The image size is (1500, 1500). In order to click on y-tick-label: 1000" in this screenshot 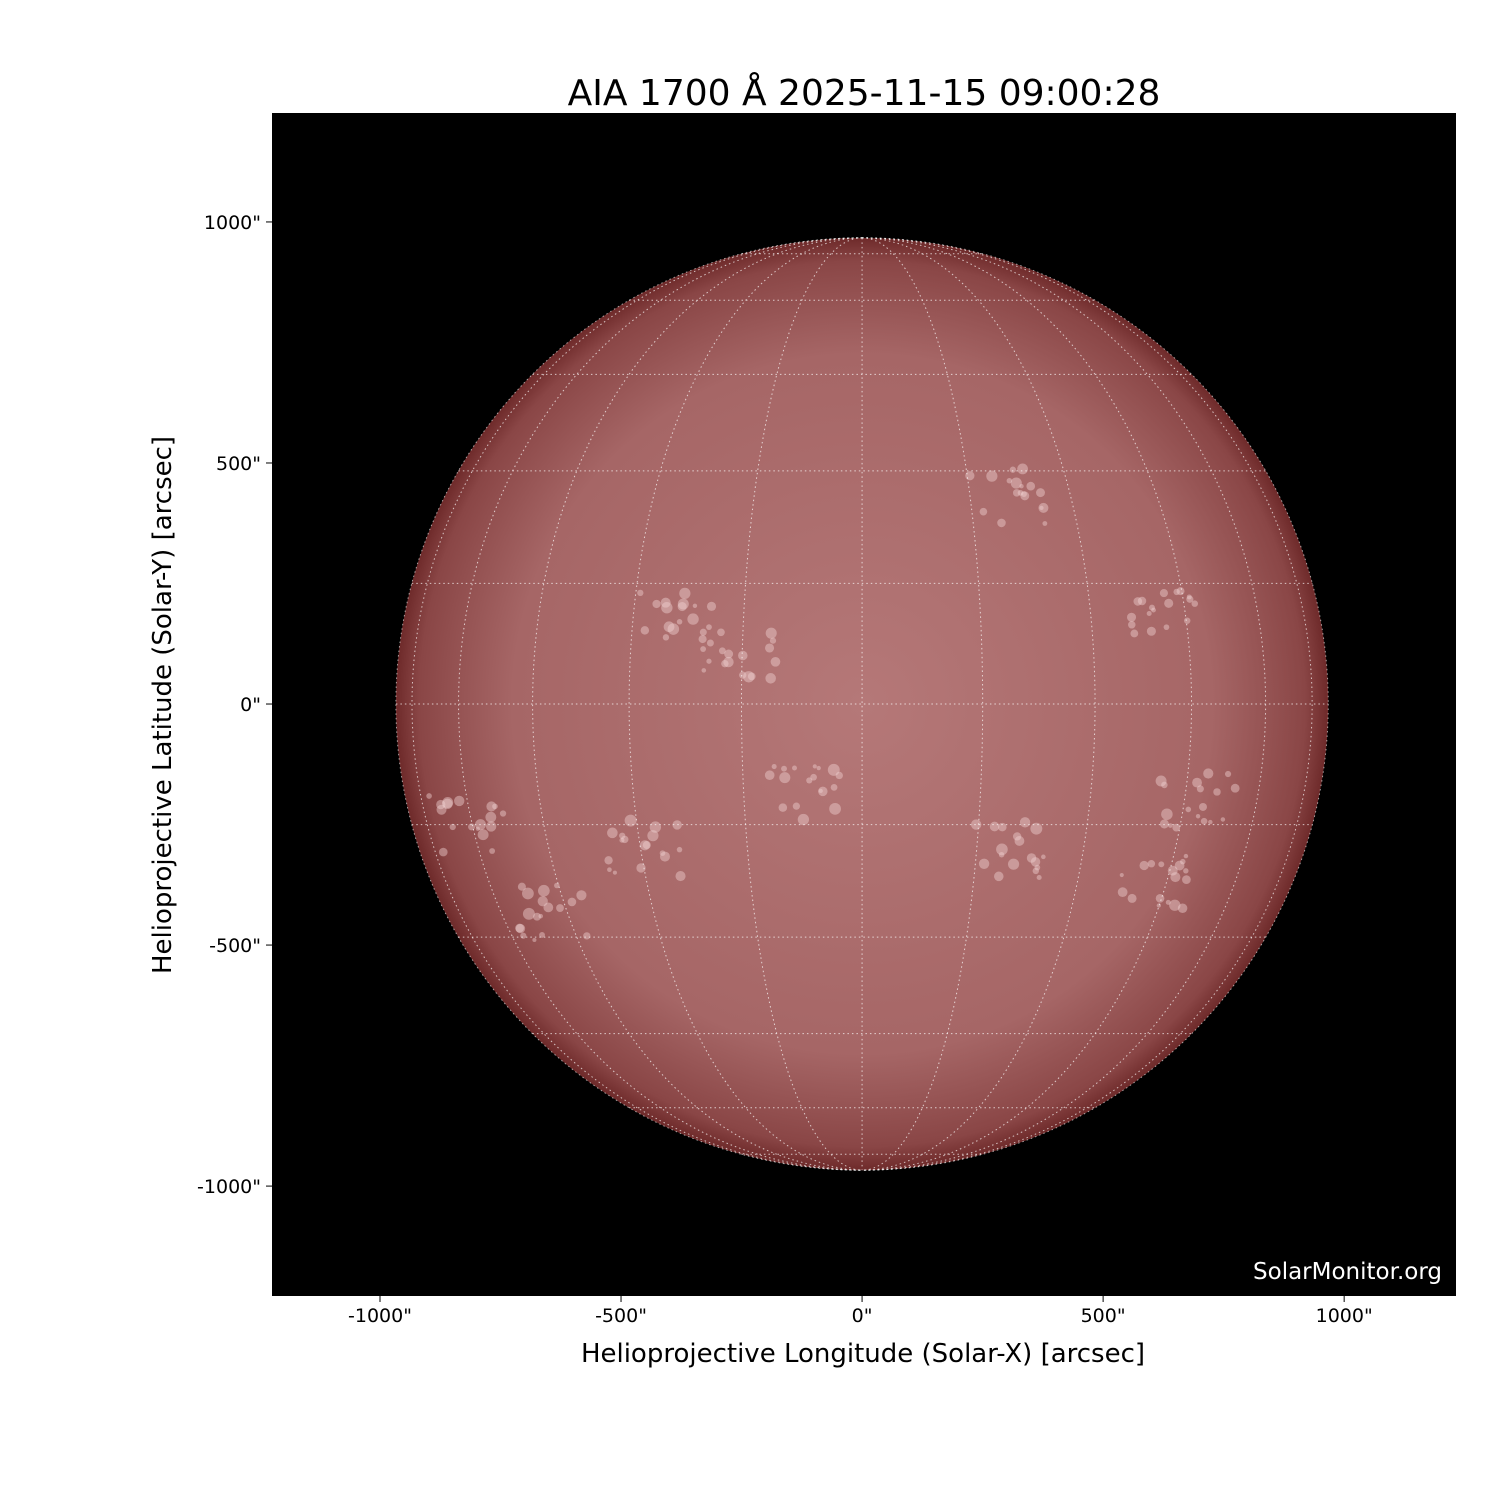, I will do `click(232, 223)`.